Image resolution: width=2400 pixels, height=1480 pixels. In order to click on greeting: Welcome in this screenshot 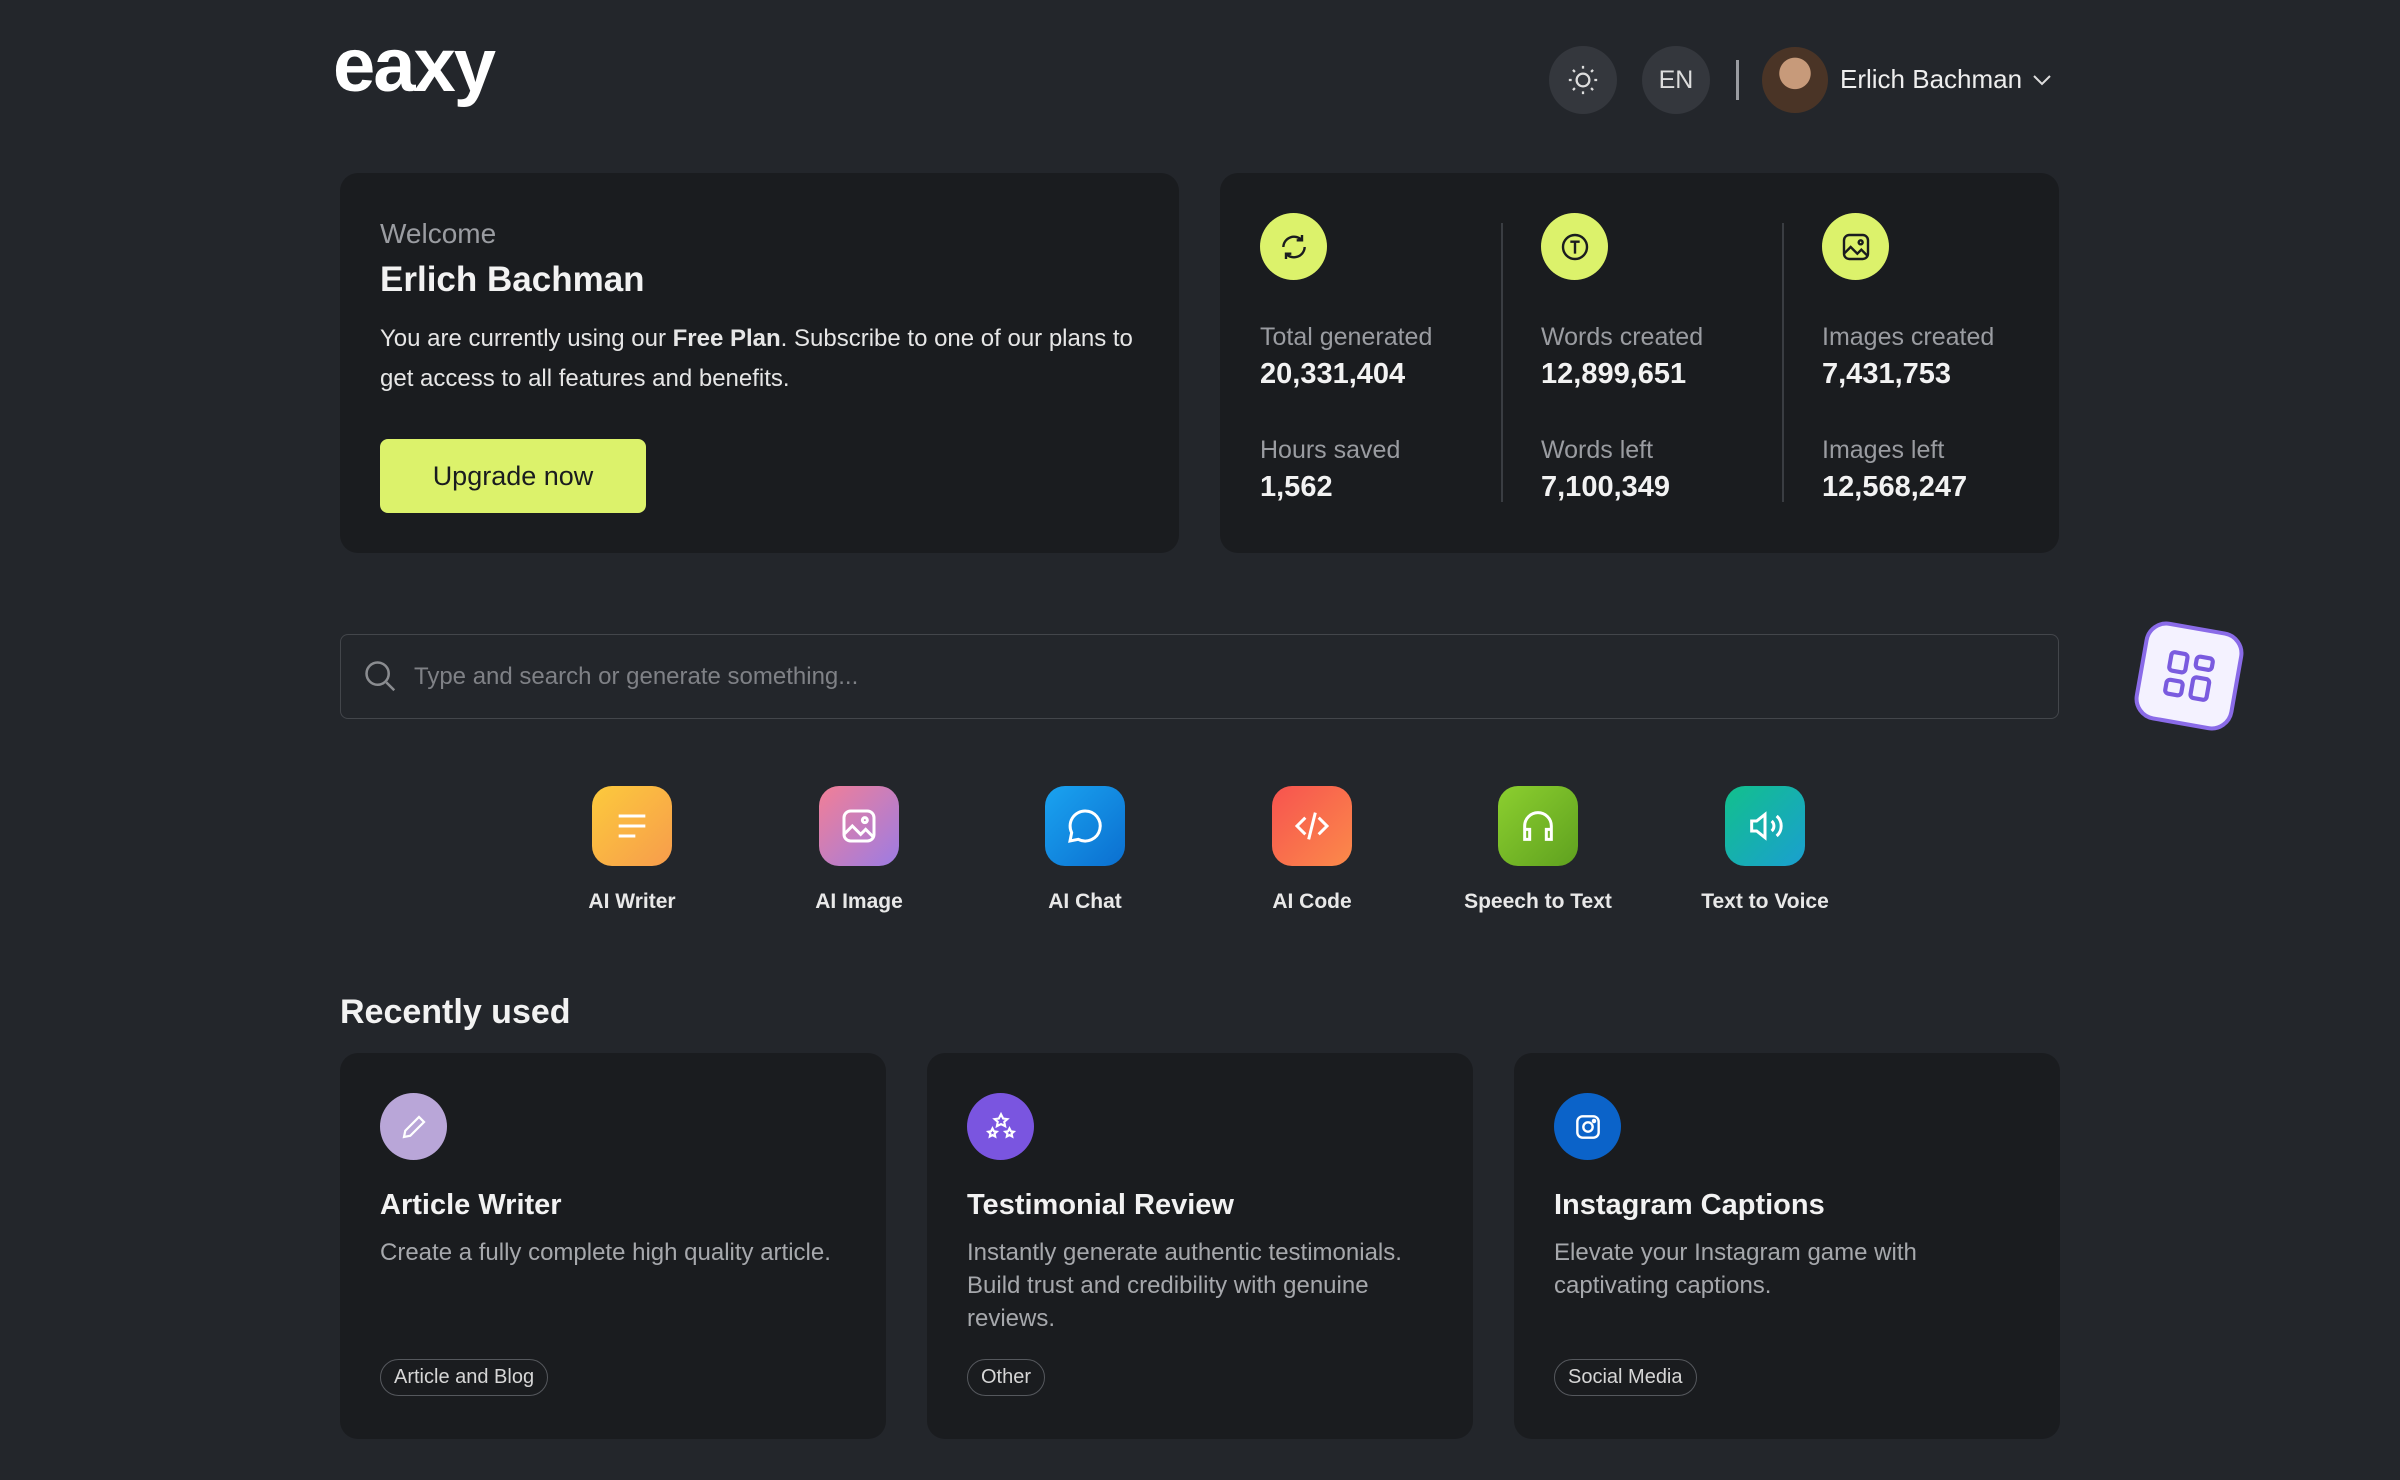, I will do `click(438, 233)`.